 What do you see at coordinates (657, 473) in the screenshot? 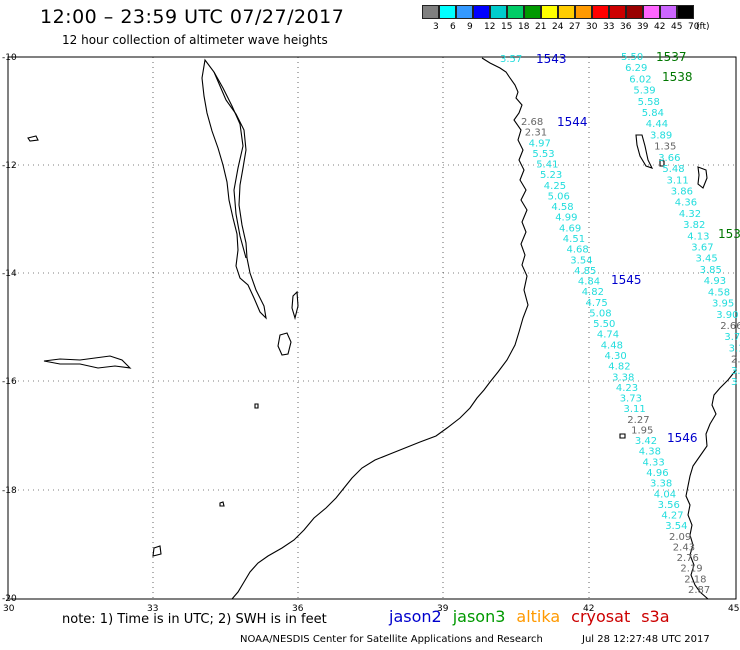
I see `track-value: 4.96` at bounding box center [657, 473].